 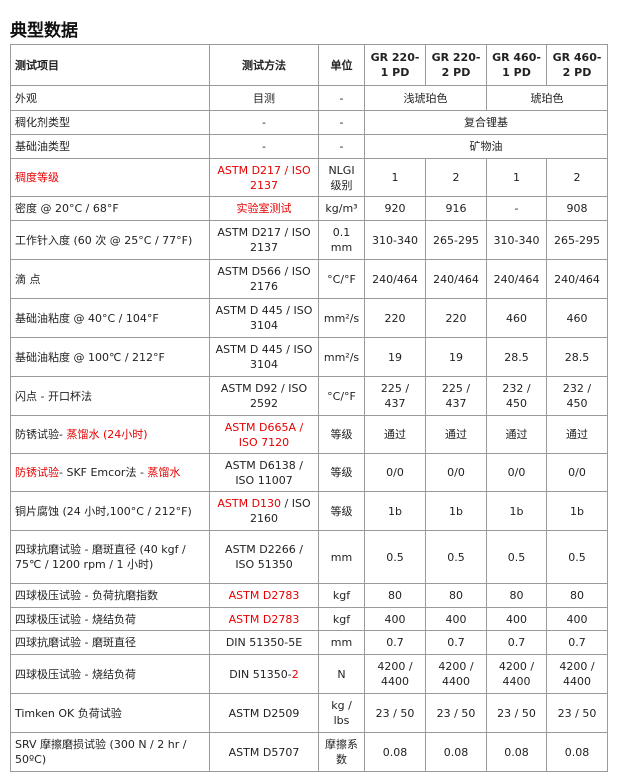 What do you see at coordinates (110, 318) in the screenshot?
I see `cell-test-item: 基础油粘度 @ 40°C / 104°F` at bounding box center [110, 318].